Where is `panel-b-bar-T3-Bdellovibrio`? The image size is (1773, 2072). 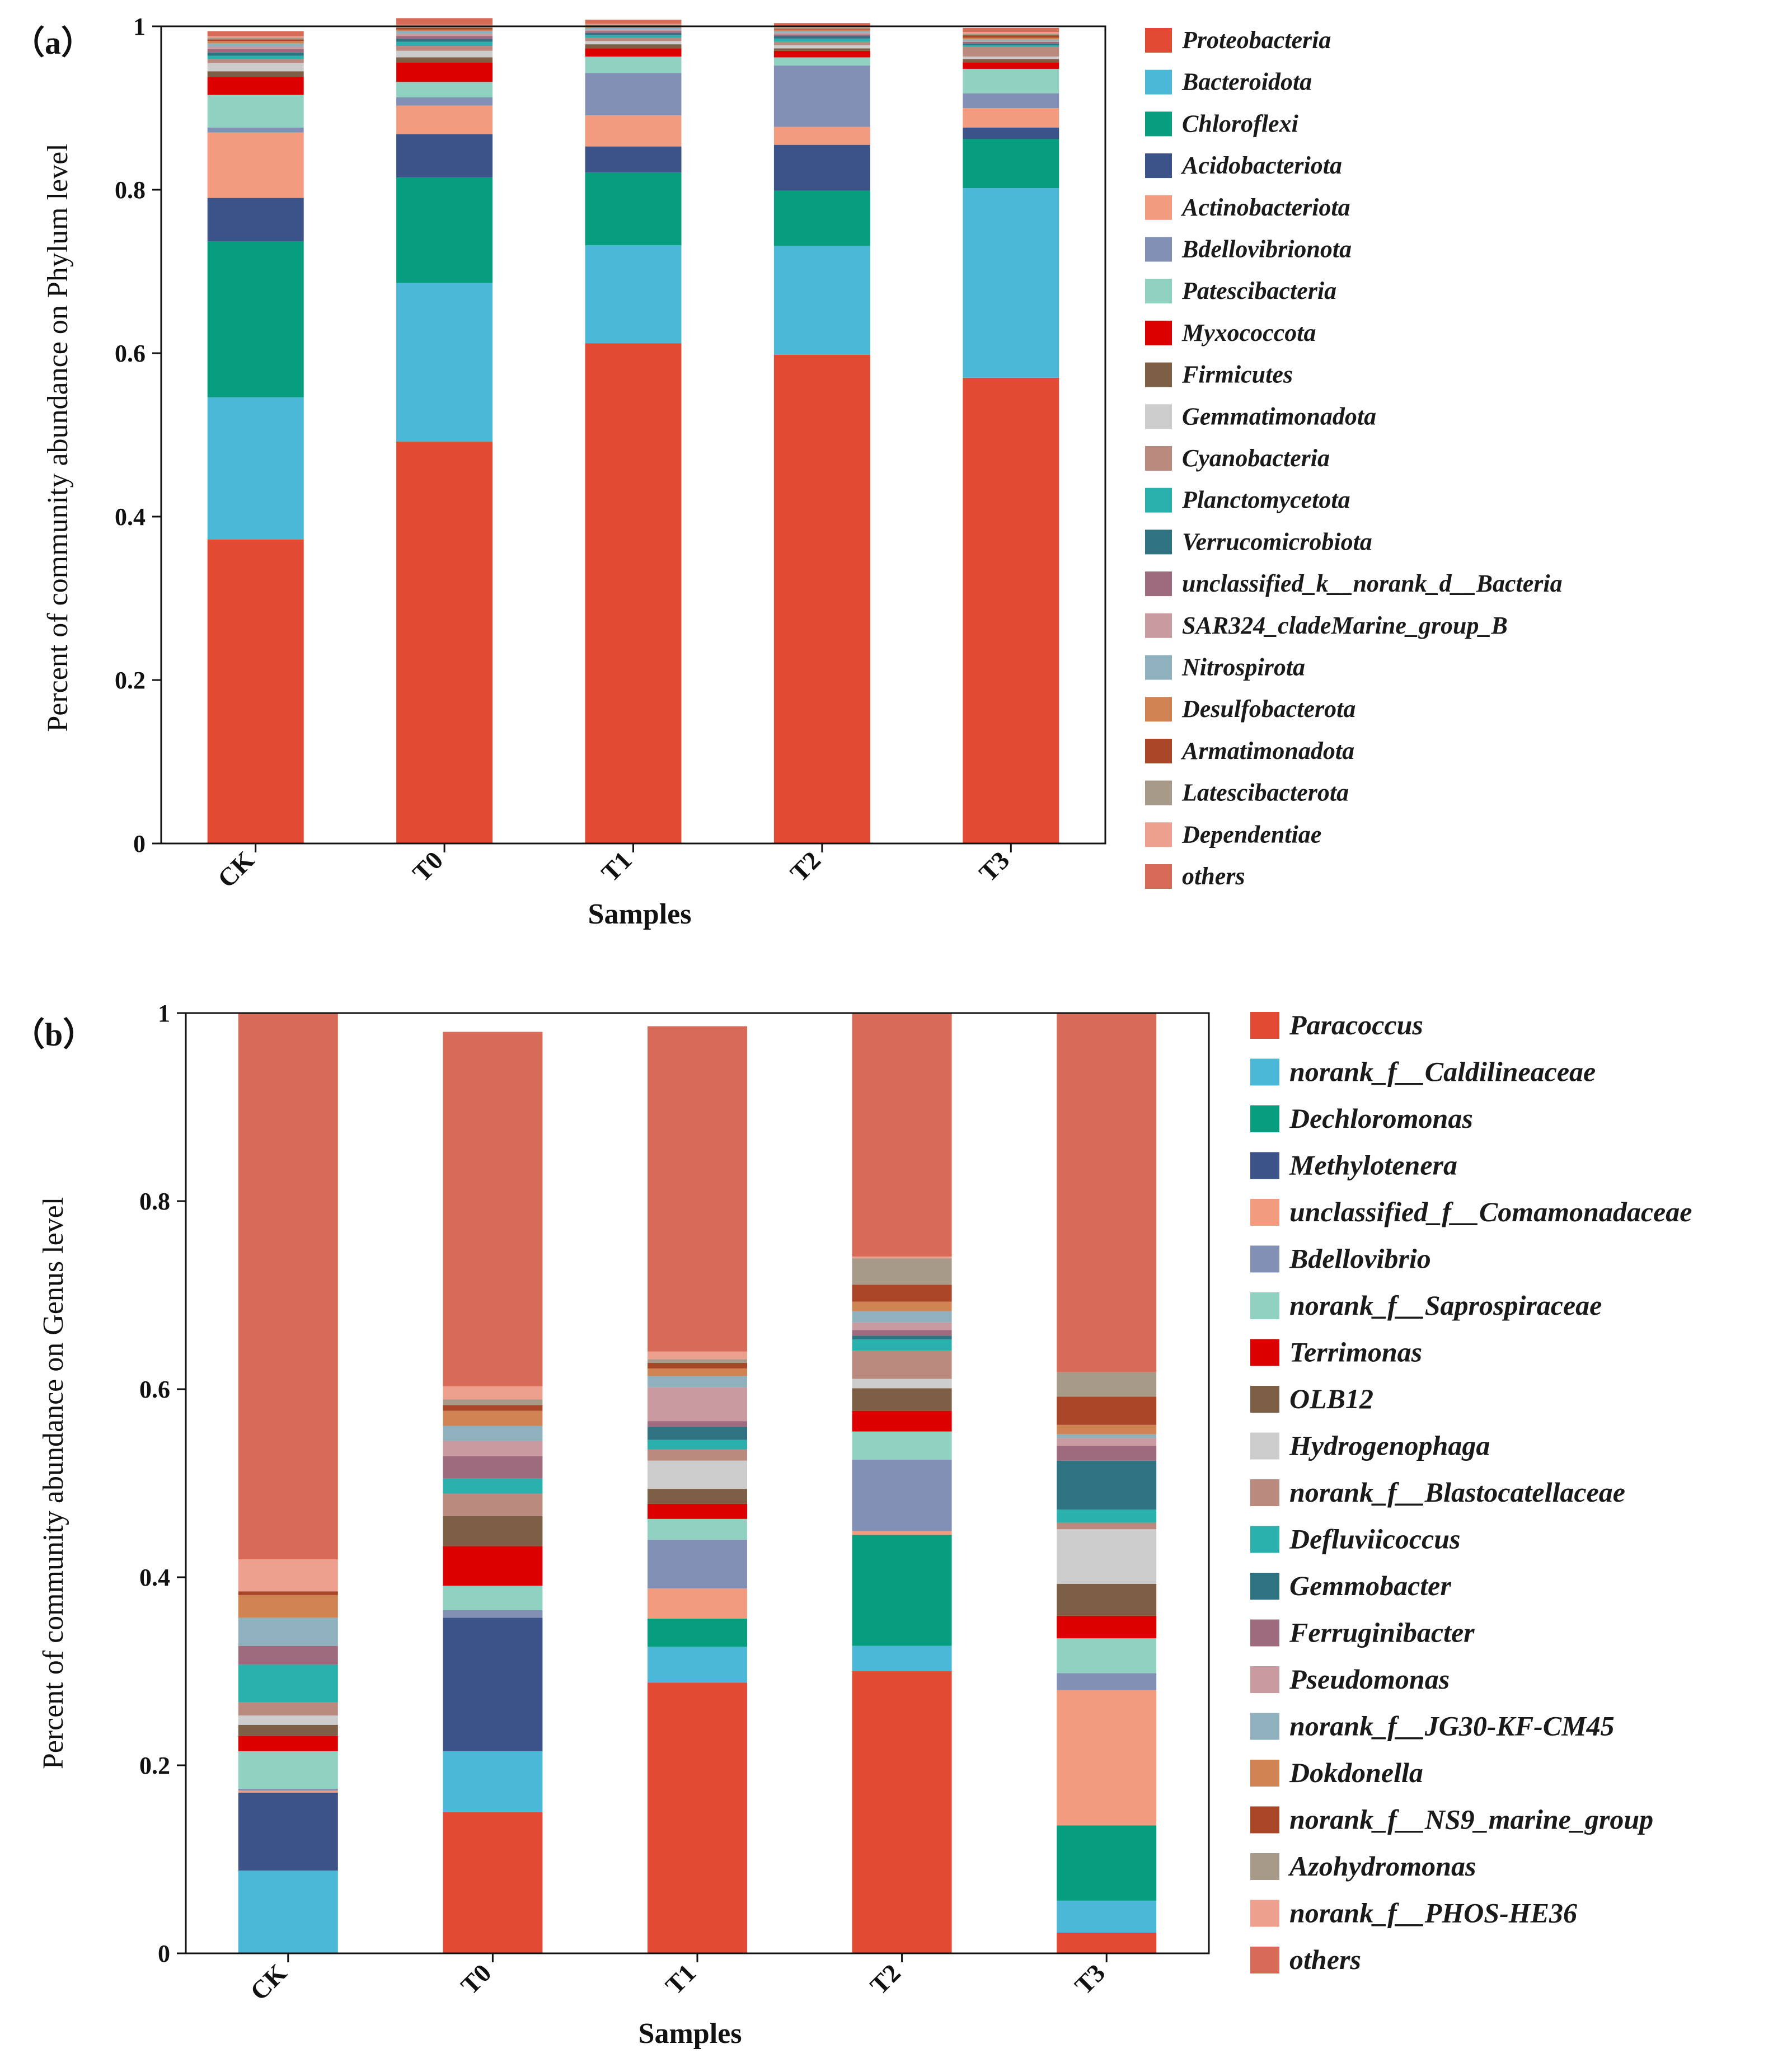
panel-b-bar-T3-Bdellovibrio is located at coordinates (1107, 1681).